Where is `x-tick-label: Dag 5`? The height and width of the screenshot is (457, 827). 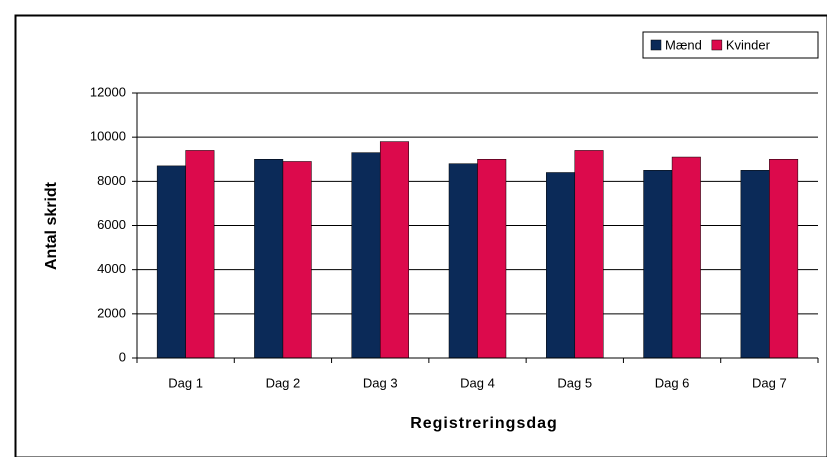 x-tick-label: Dag 5 is located at coordinates (574, 382).